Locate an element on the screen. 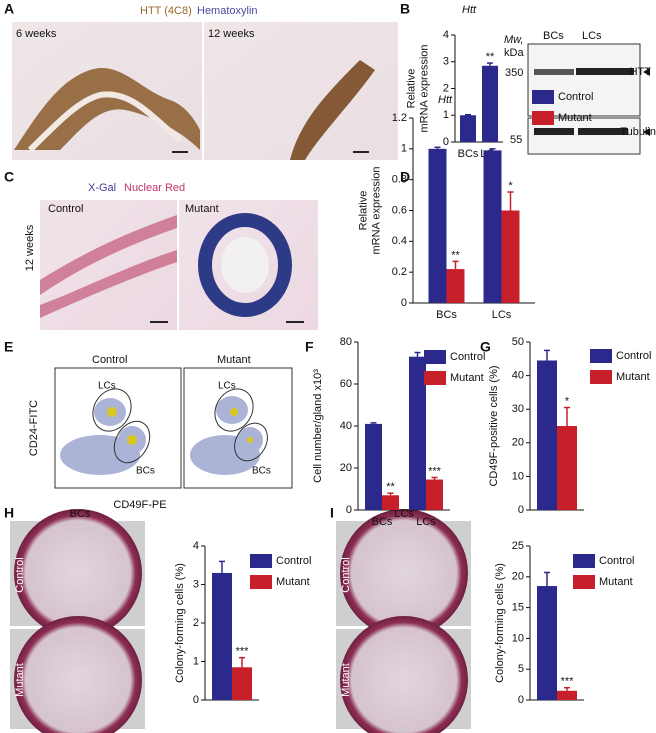 Image resolution: width=656 pixels, height=733 pixels. y-tick-label: 30 is located at coordinates (518, 409).